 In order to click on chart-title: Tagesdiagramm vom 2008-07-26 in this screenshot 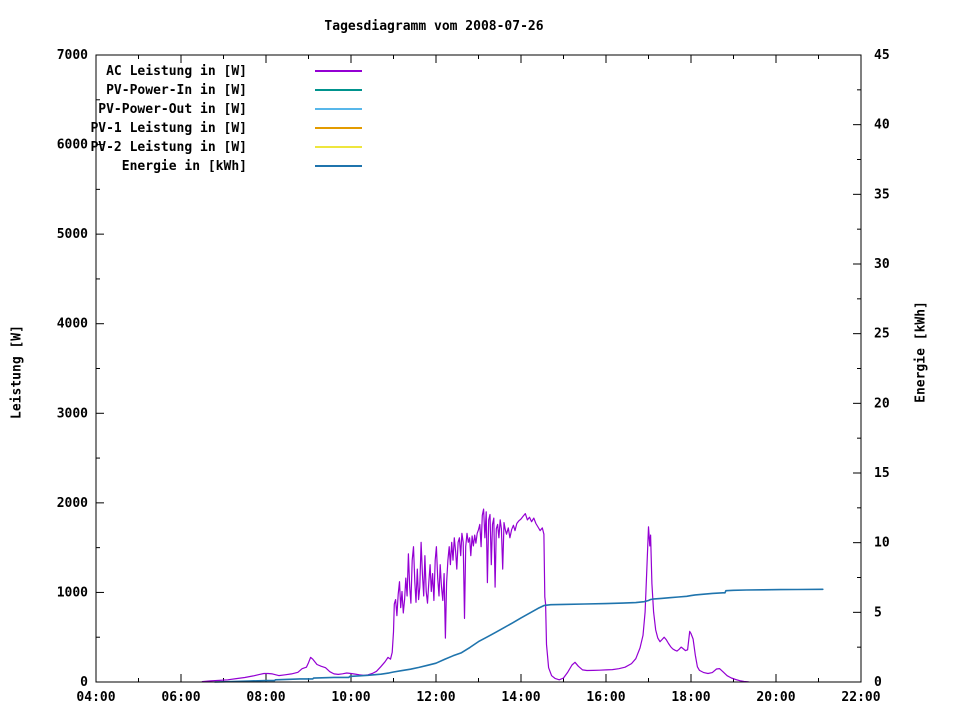, I will do `click(434, 26)`.